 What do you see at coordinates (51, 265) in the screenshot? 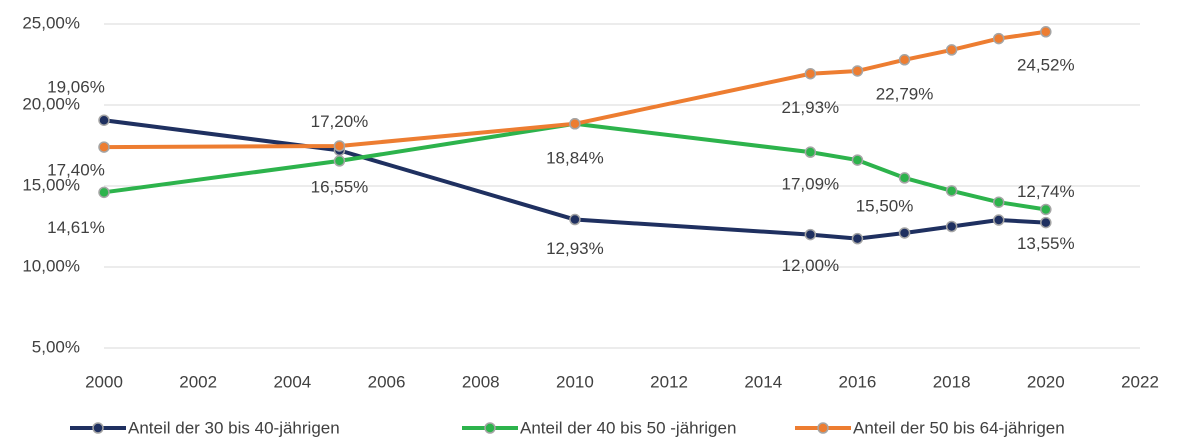
I see `y-tick-label: 10,00%` at bounding box center [51, 265].